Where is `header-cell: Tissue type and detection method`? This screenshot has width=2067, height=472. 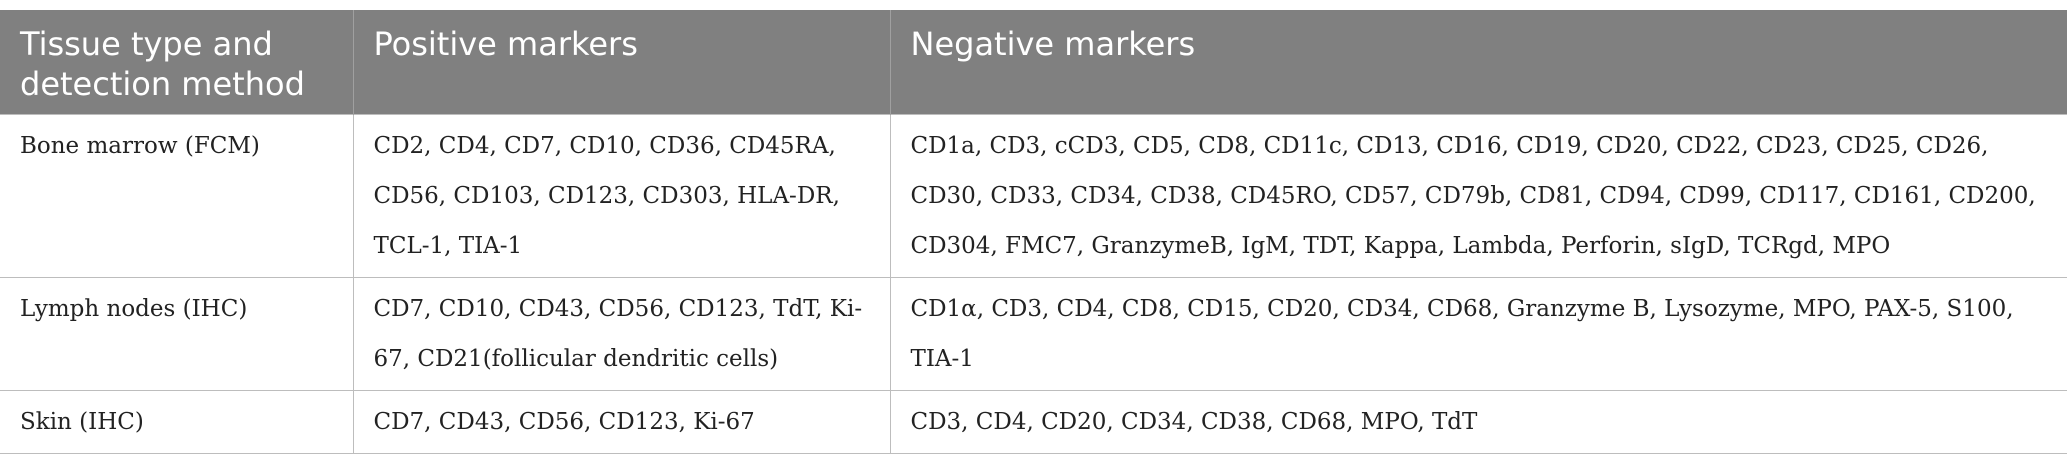
header-cell: Tissue type and detection method is located at coordinates (176, 62).